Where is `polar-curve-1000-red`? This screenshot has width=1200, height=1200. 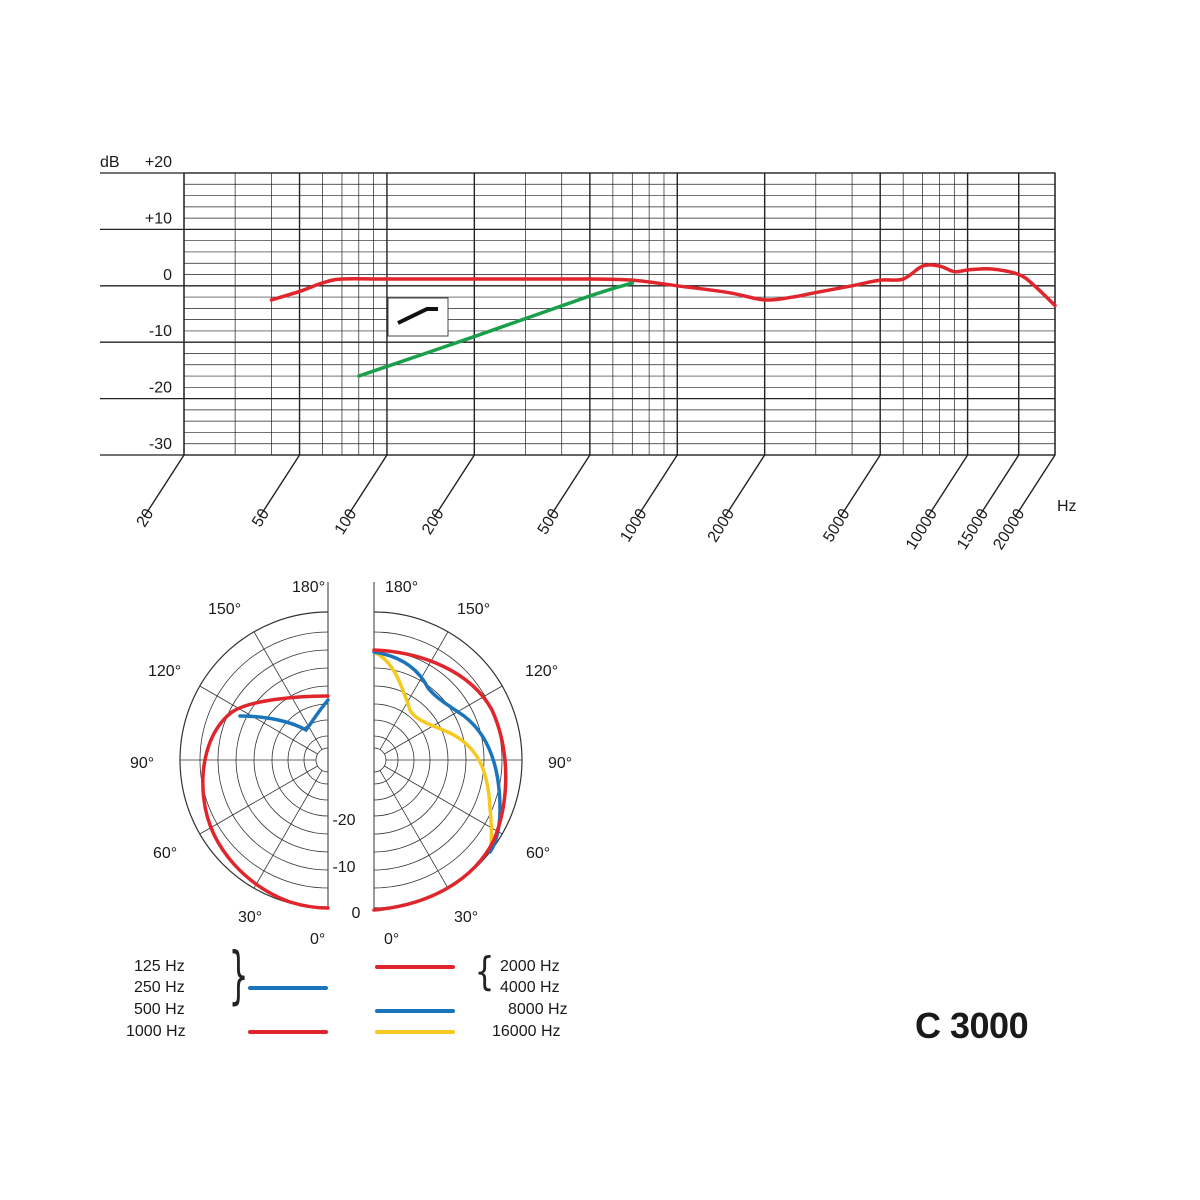 polar-curve-1000-red is located at coordinates (265, 802).